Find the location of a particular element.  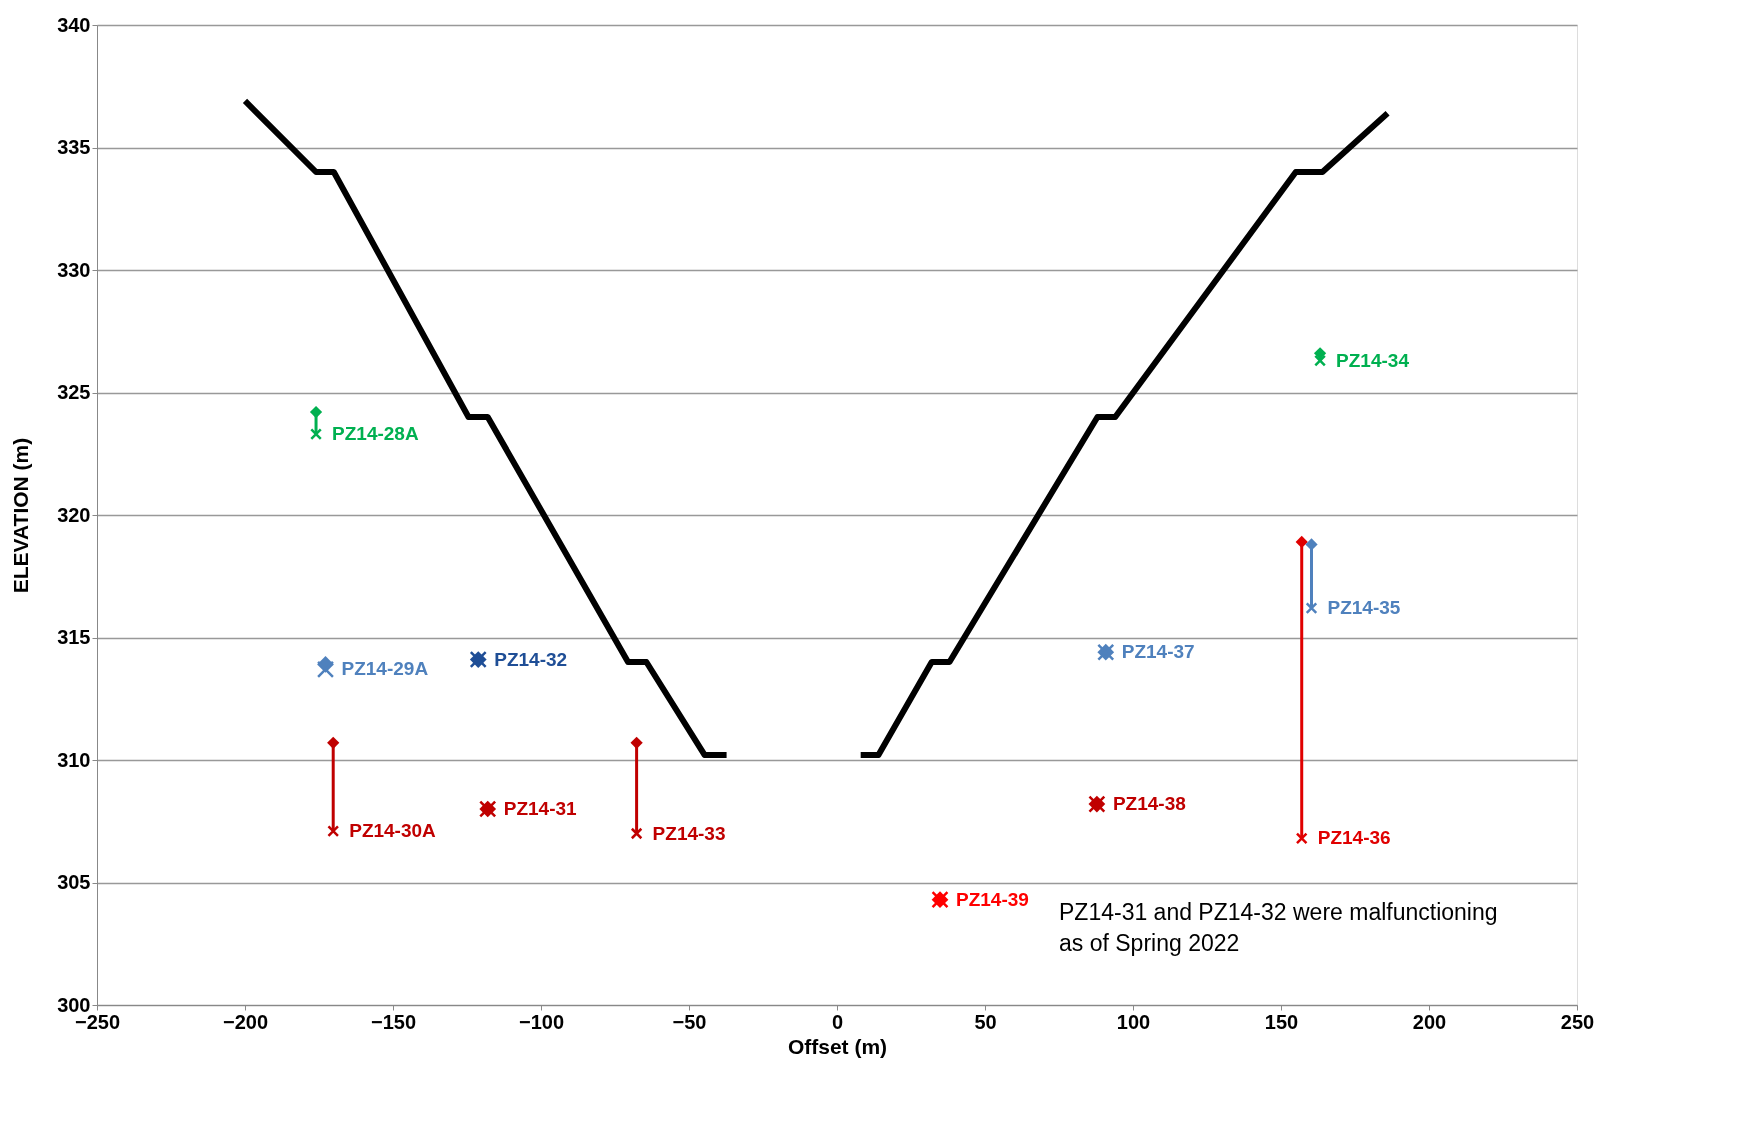

annotation: PZ14-32 is located at coordinates (531, 659).